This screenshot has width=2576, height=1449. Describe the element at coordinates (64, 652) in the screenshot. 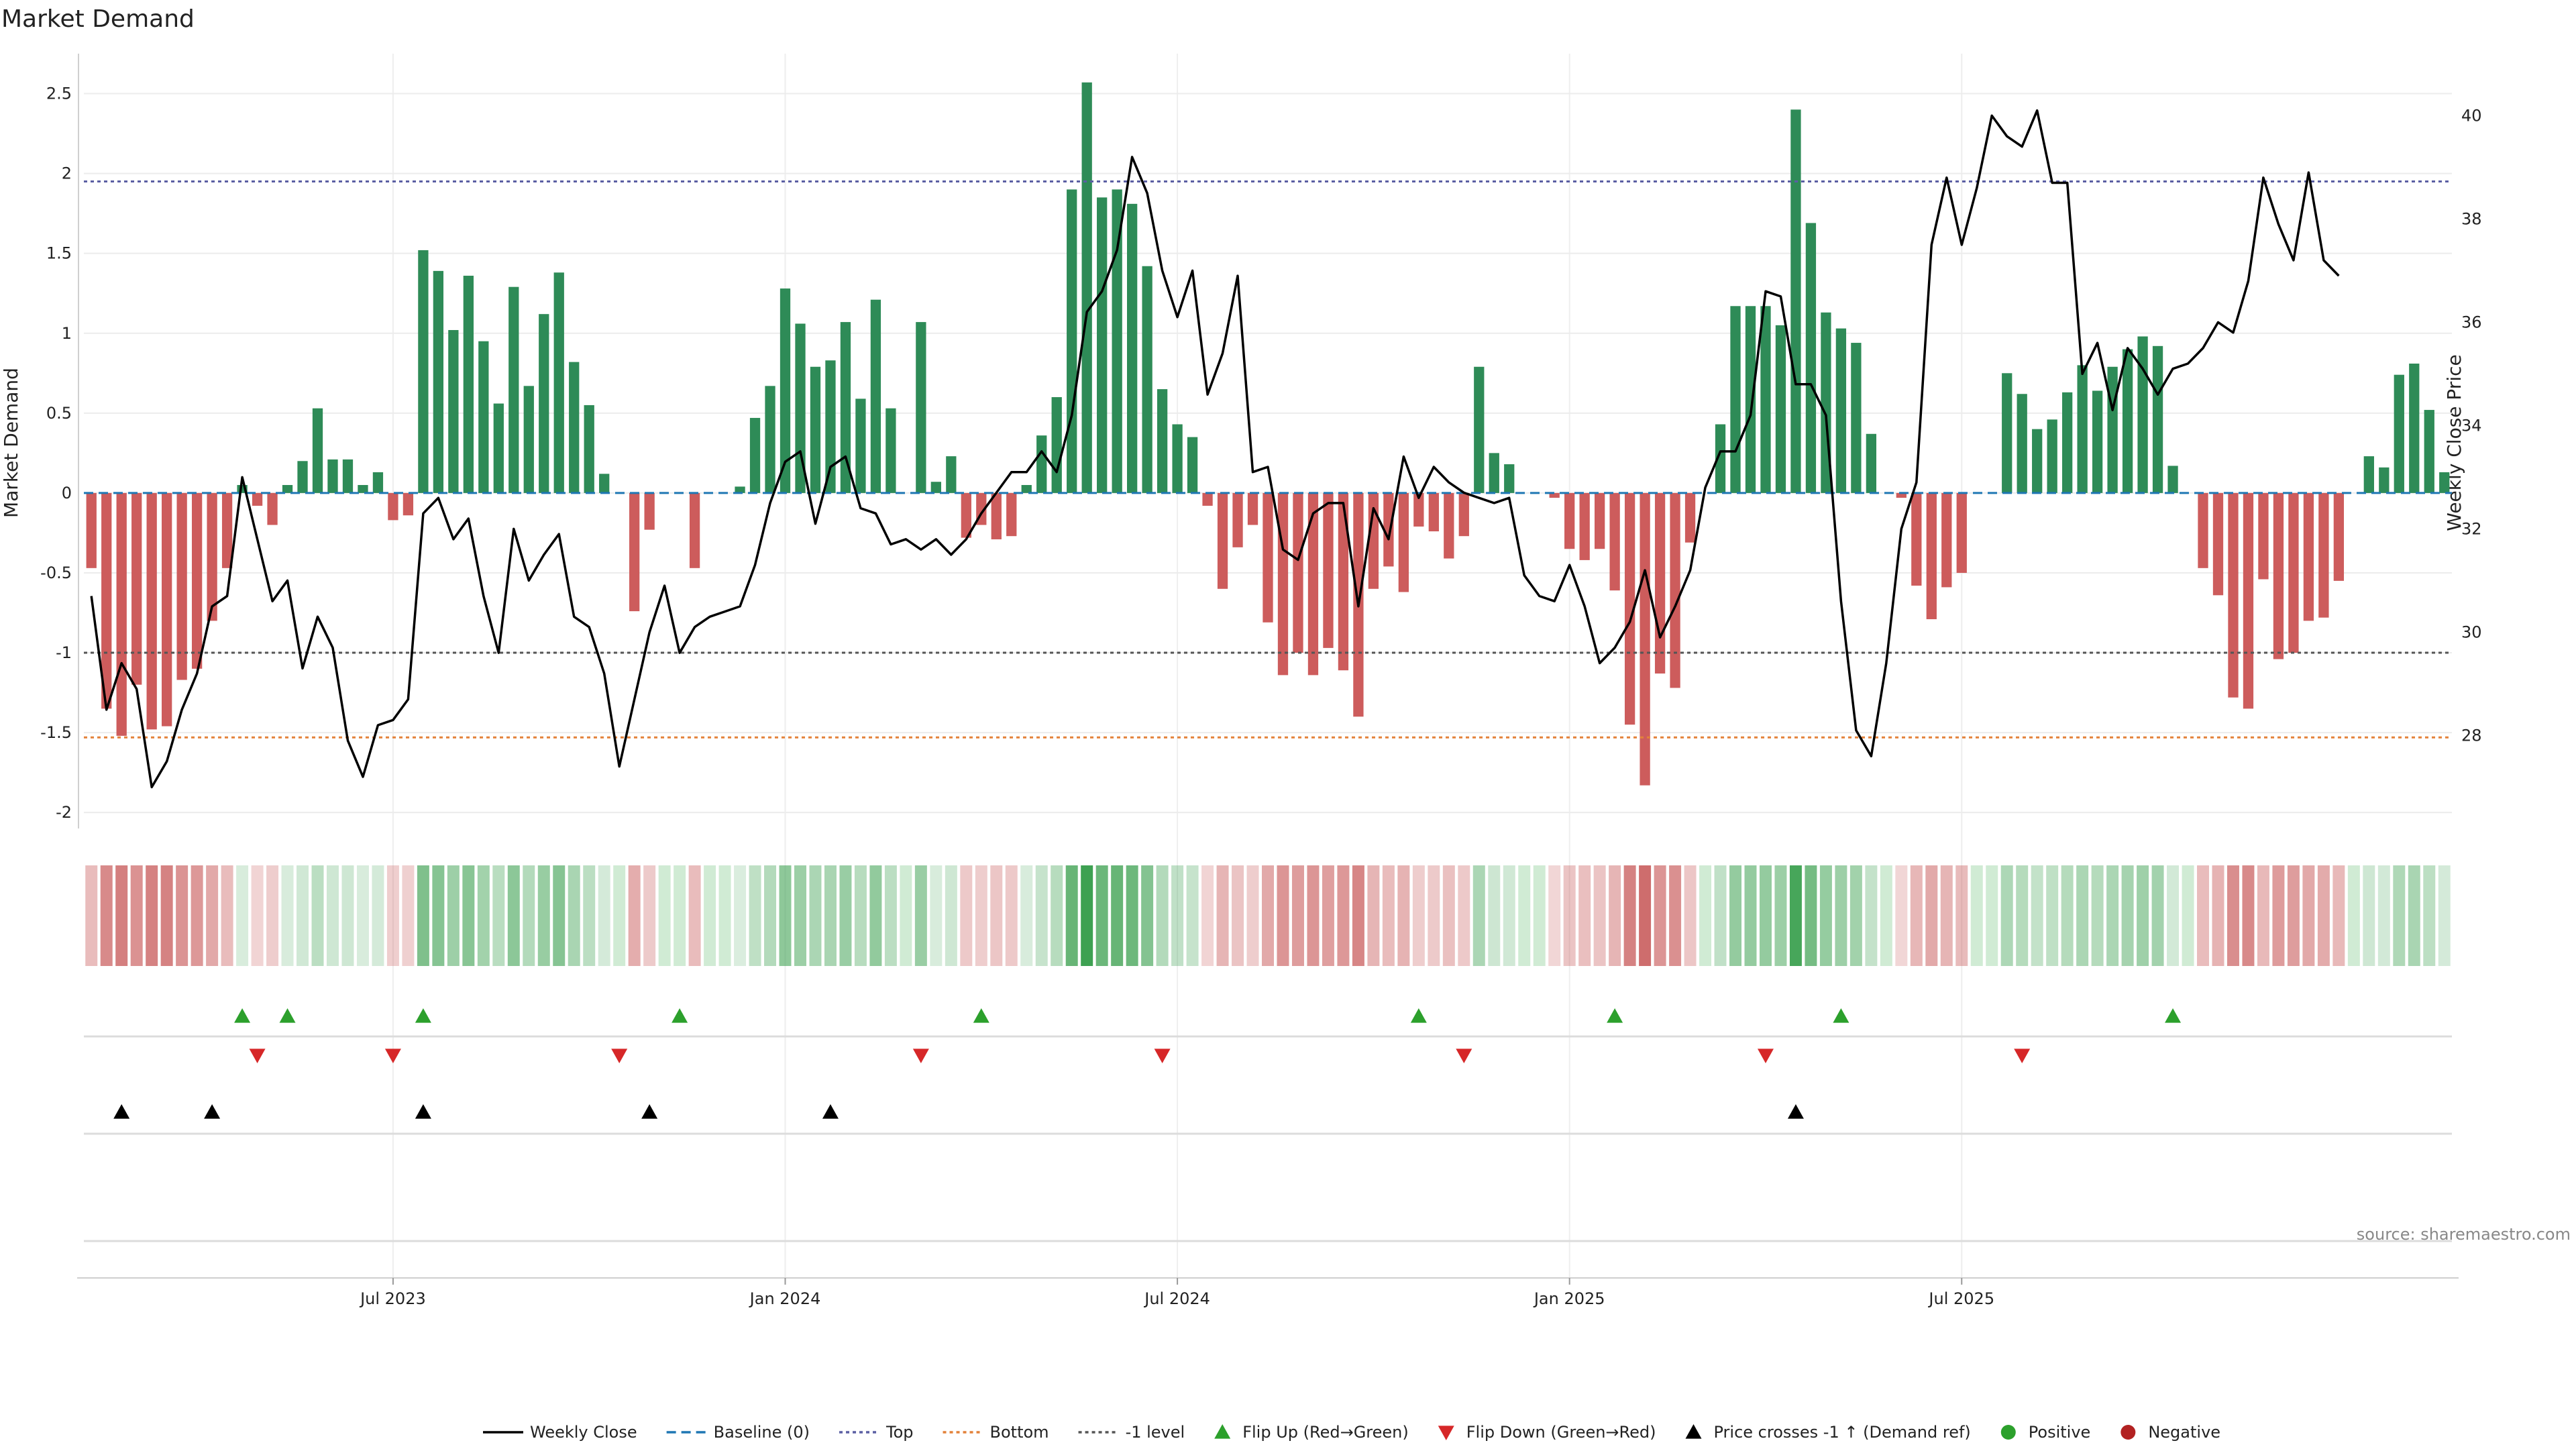

I see `left-tick-label: -1` at that location.